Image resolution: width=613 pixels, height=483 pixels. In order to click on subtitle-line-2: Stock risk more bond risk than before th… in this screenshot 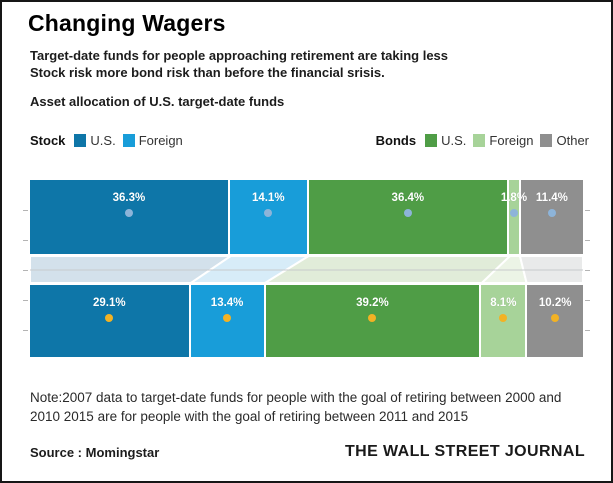, I will do `click(207, 72)`.